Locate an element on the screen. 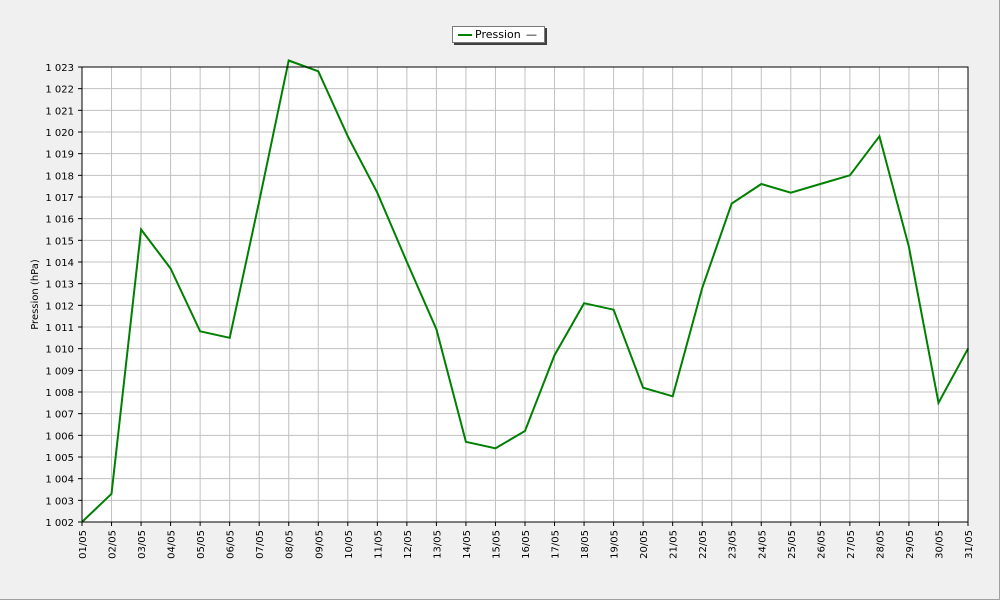  x-tick-label: 22/05 is located at coordinates (703, 544).